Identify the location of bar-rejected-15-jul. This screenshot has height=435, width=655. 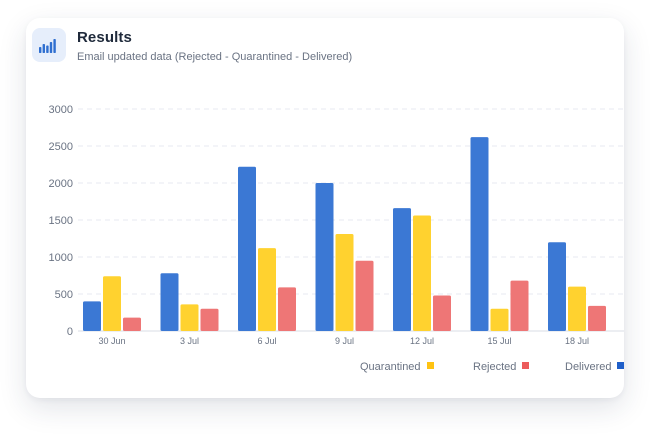
(519, 305).